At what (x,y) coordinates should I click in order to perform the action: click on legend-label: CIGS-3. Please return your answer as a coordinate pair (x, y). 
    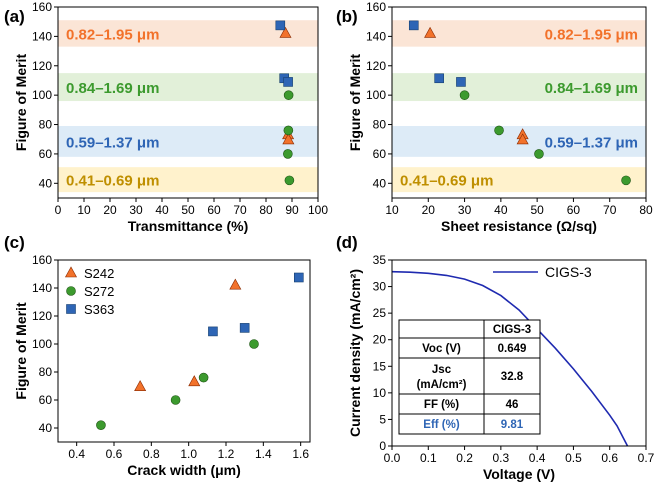
    Looking at the image, I should click on (568, 272).